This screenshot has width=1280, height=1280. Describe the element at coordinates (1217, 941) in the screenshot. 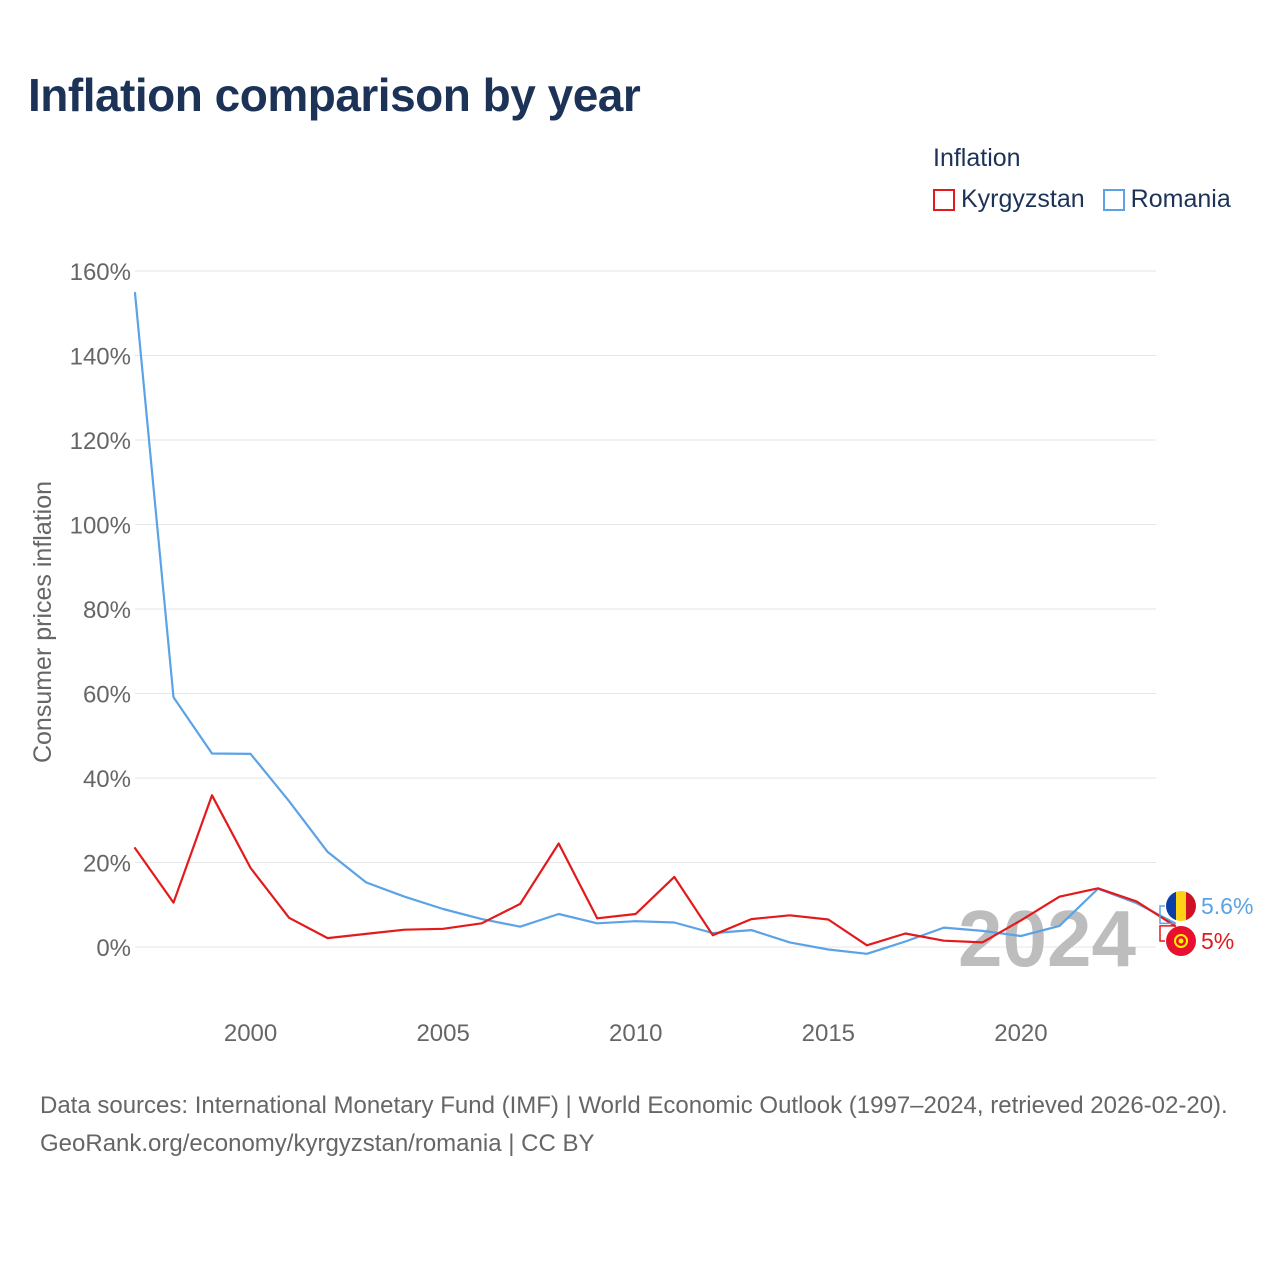

I see `end-label-kyrgyzstan: 5%` at that location.